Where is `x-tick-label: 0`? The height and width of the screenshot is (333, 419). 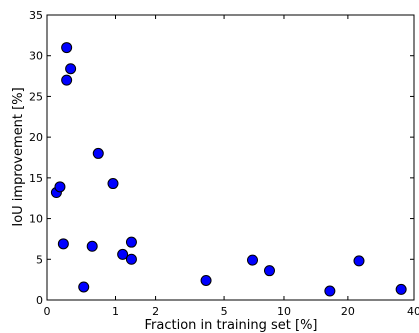 x-tick-label: 0 is located at coordinates (47, 311).